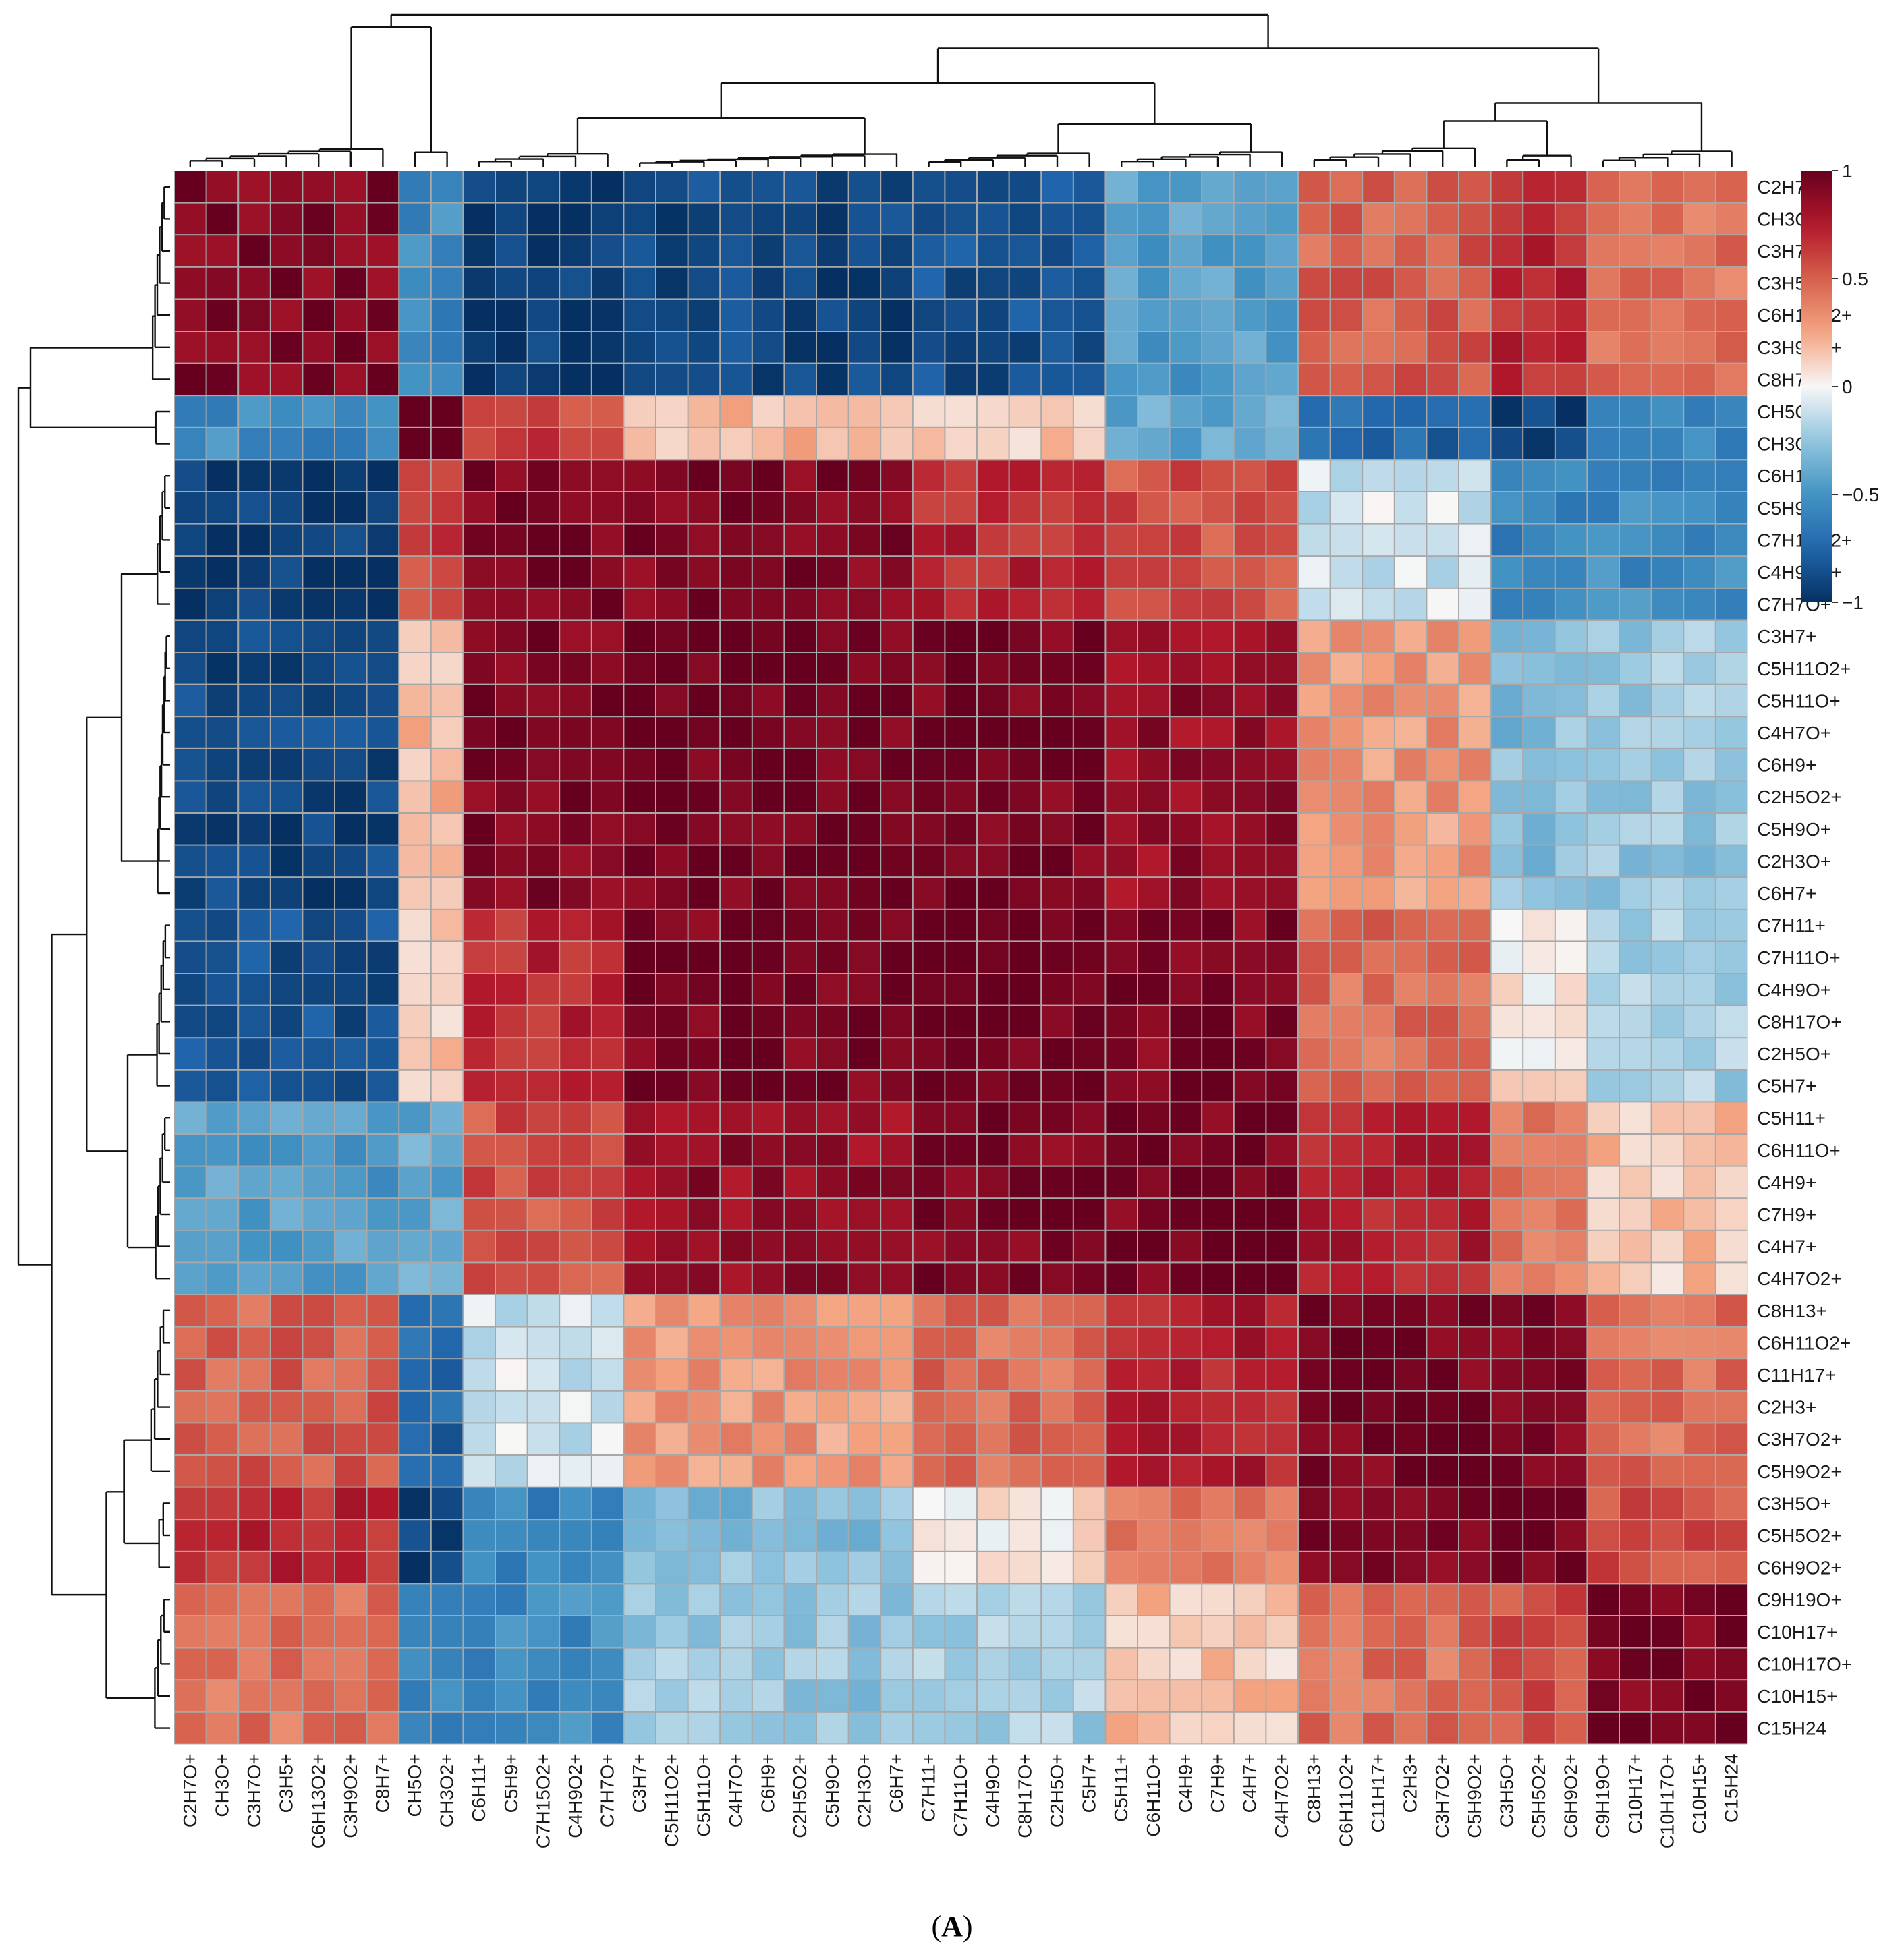  I want to click on column-label: C7H7O+, so click(607, 1790).